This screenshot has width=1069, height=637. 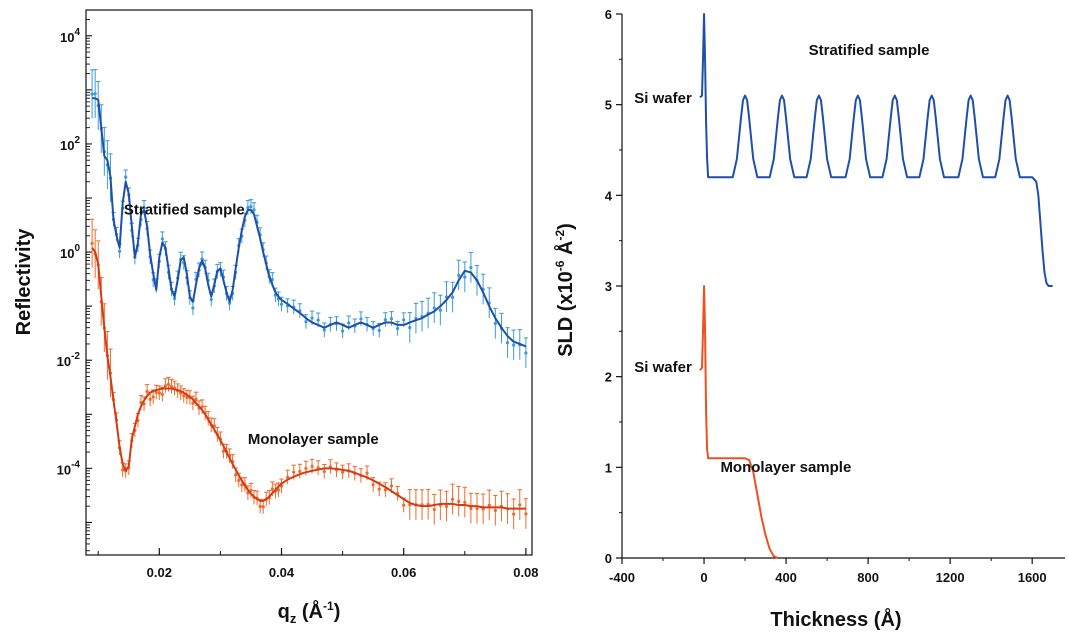 What do you see at coordinates (313, 439) in the screenshot?
I see `annotation-label: Monolayer sample` at bounding box center [313, 439].